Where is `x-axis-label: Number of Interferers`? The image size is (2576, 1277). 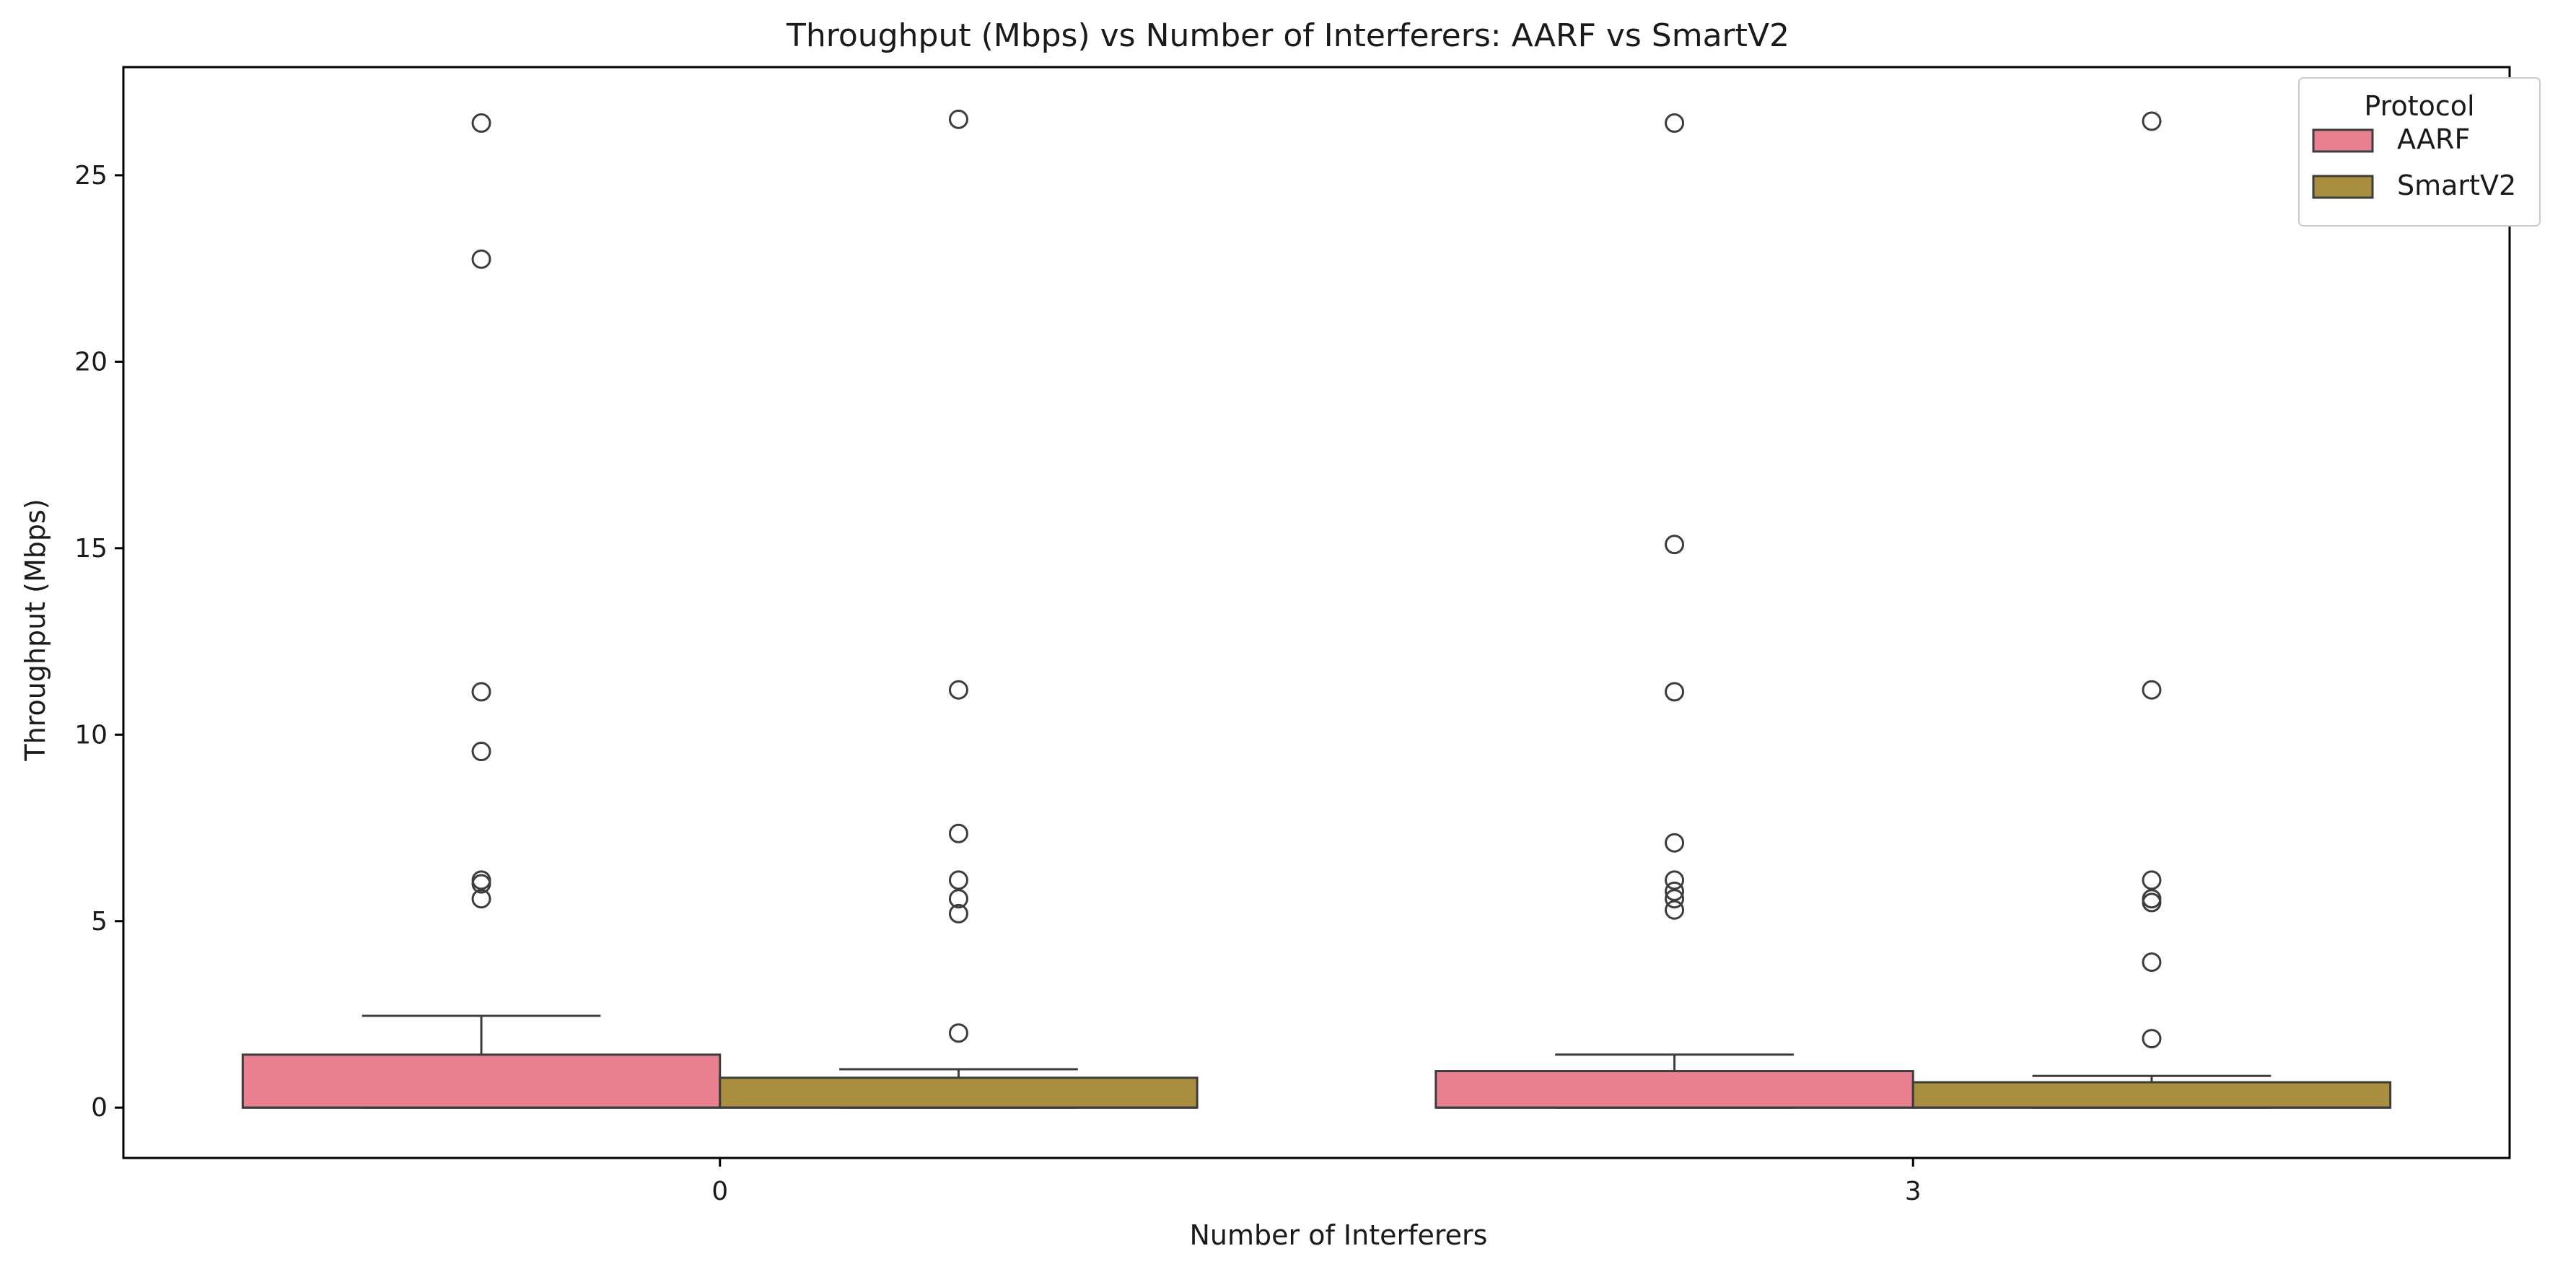
x-axis-label: Number of Interferers is located at coordinates (1339, 1235).